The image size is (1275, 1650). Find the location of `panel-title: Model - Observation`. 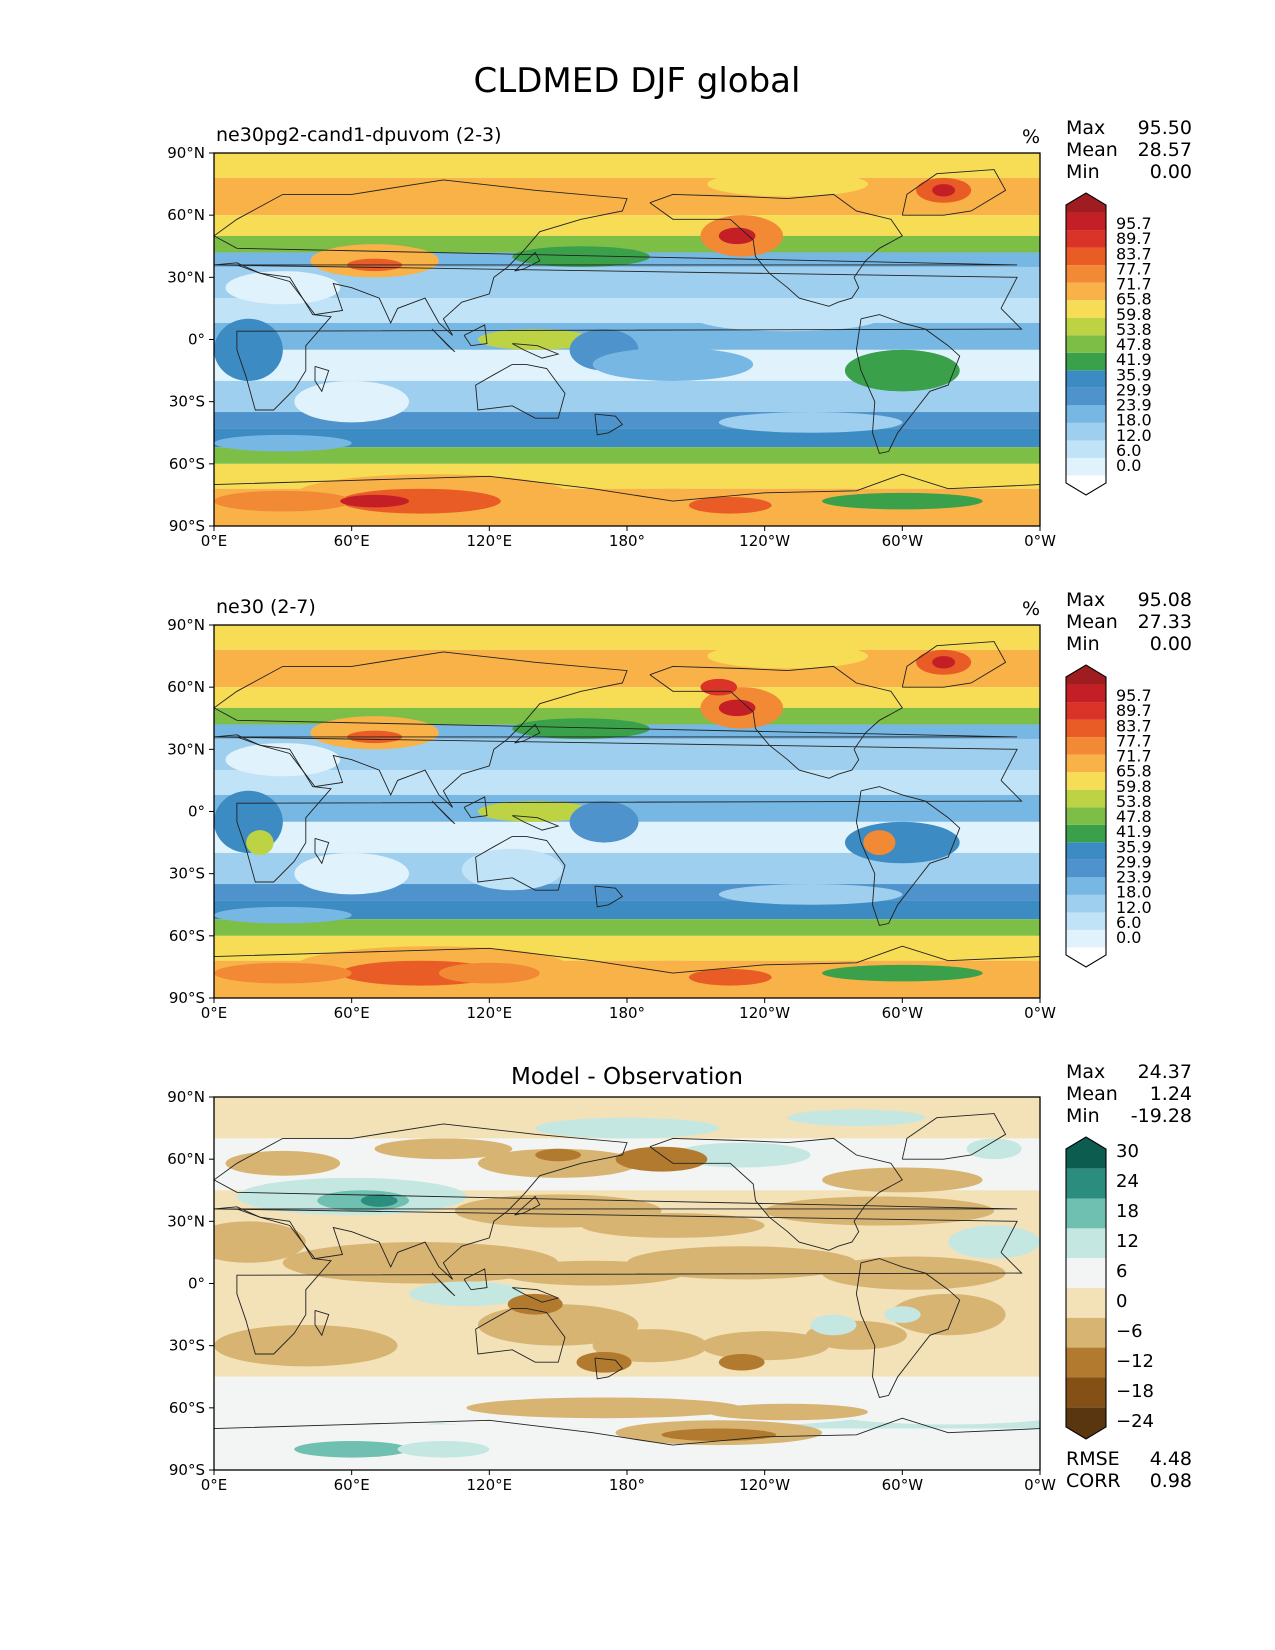

panel-title: Model - Observation is located at coordinates (627, 1077).